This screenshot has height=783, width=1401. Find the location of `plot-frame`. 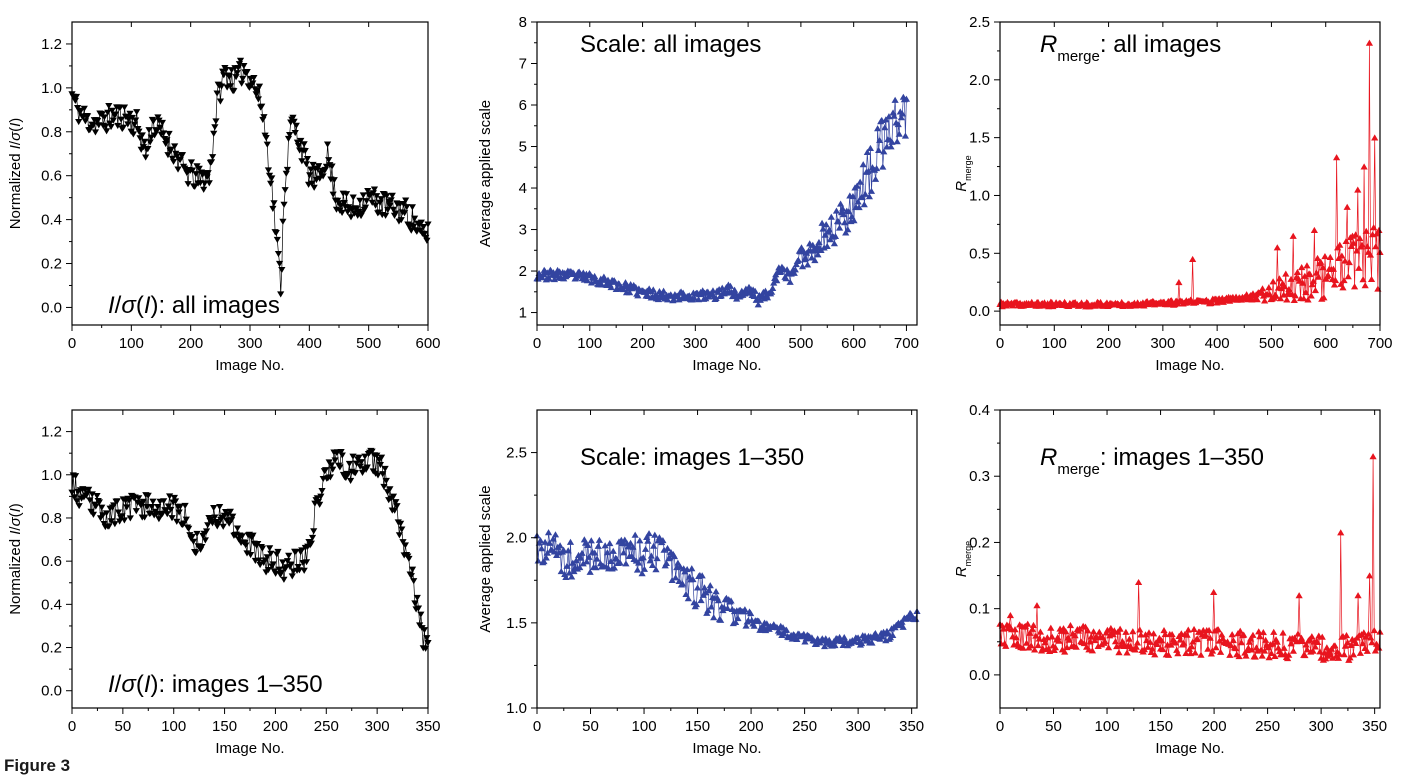

plot-frame is located at coordinates (727, 173).